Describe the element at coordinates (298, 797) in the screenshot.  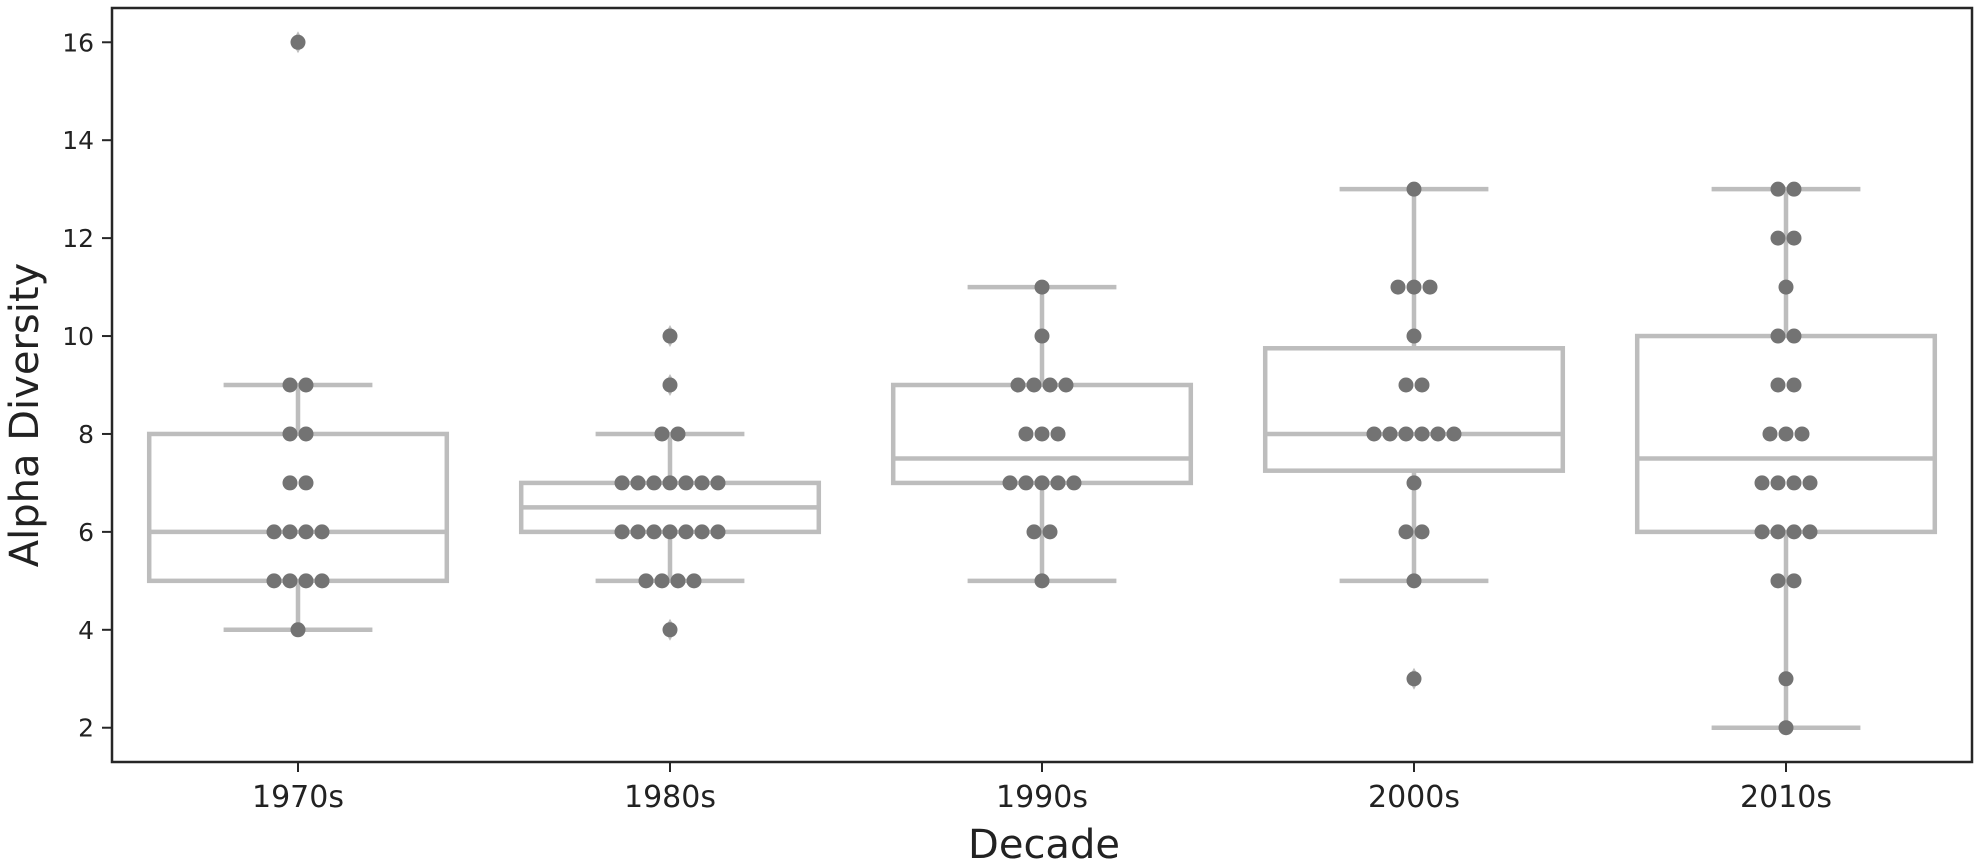
I see `x-tick-label: 1970s` at that location.